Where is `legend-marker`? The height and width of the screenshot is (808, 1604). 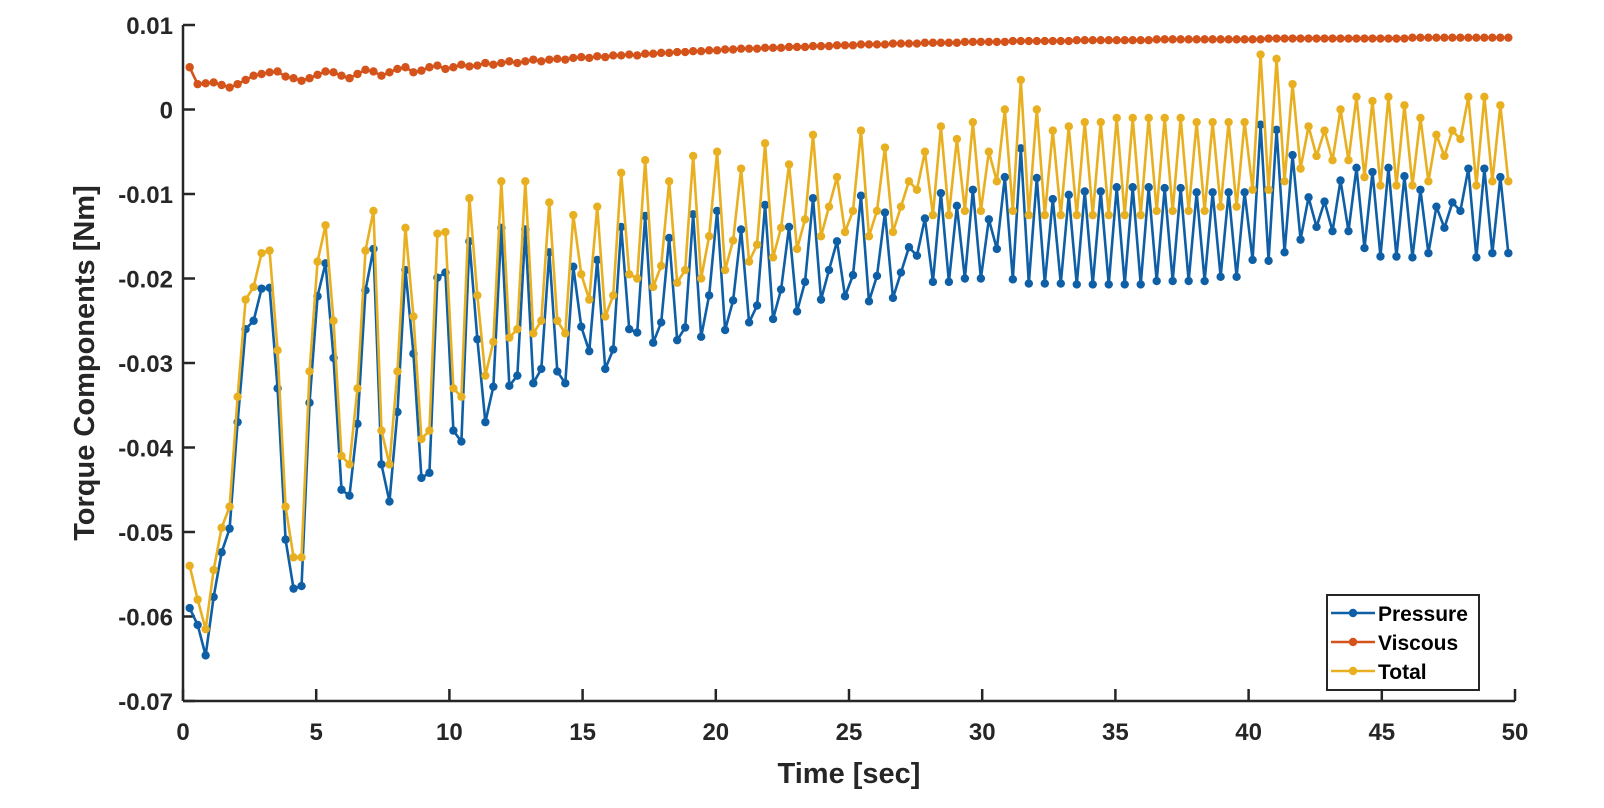
legend-marker is located at coordinates (1353, 642).